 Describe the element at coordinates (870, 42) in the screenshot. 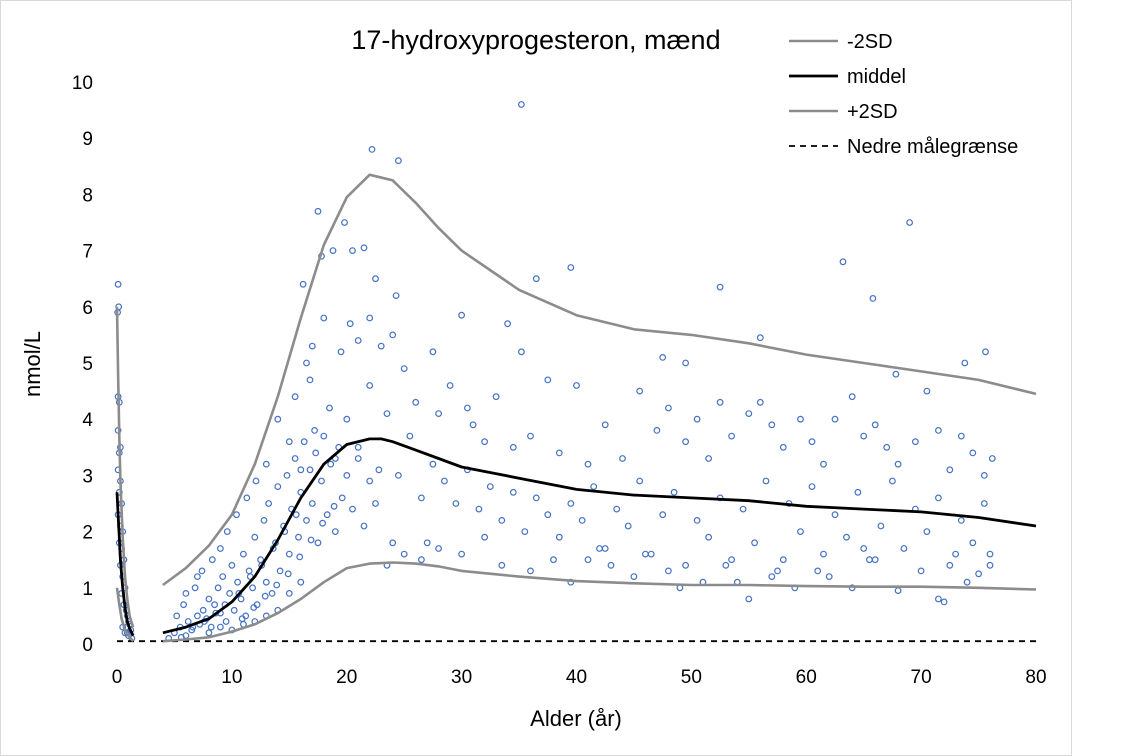

I see `legend-label: -2SD` at that location.